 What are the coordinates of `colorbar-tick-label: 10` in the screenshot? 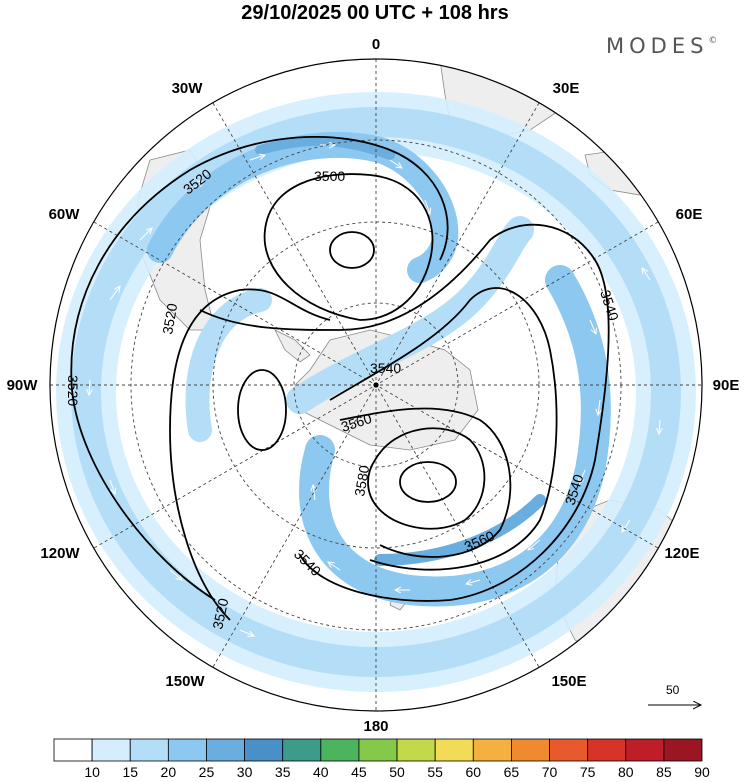 It's located at (92, 772).